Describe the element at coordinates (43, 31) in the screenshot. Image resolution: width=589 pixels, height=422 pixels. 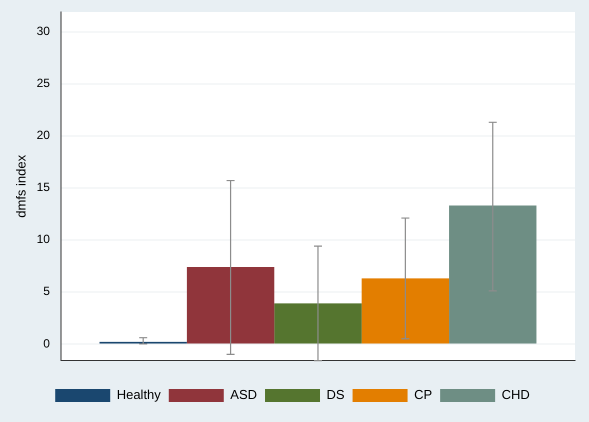
I see `y-tick-label: 30` at that location.